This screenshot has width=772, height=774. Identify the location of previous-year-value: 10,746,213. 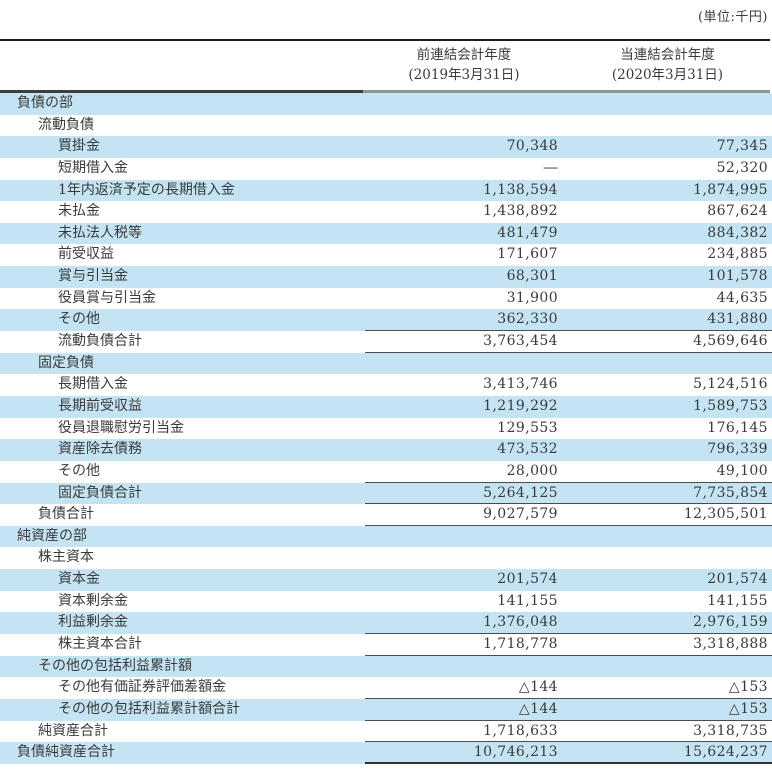
(515, 752).